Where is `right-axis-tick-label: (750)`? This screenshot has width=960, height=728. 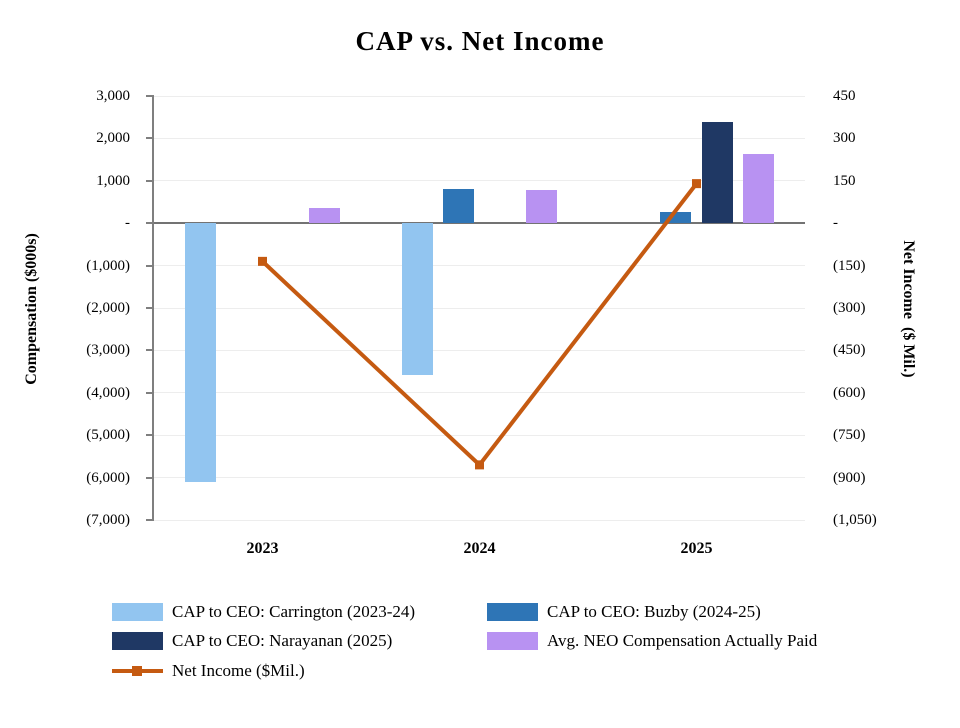 right-axis-tick-label: (750) is located at coordinates (849, 435).